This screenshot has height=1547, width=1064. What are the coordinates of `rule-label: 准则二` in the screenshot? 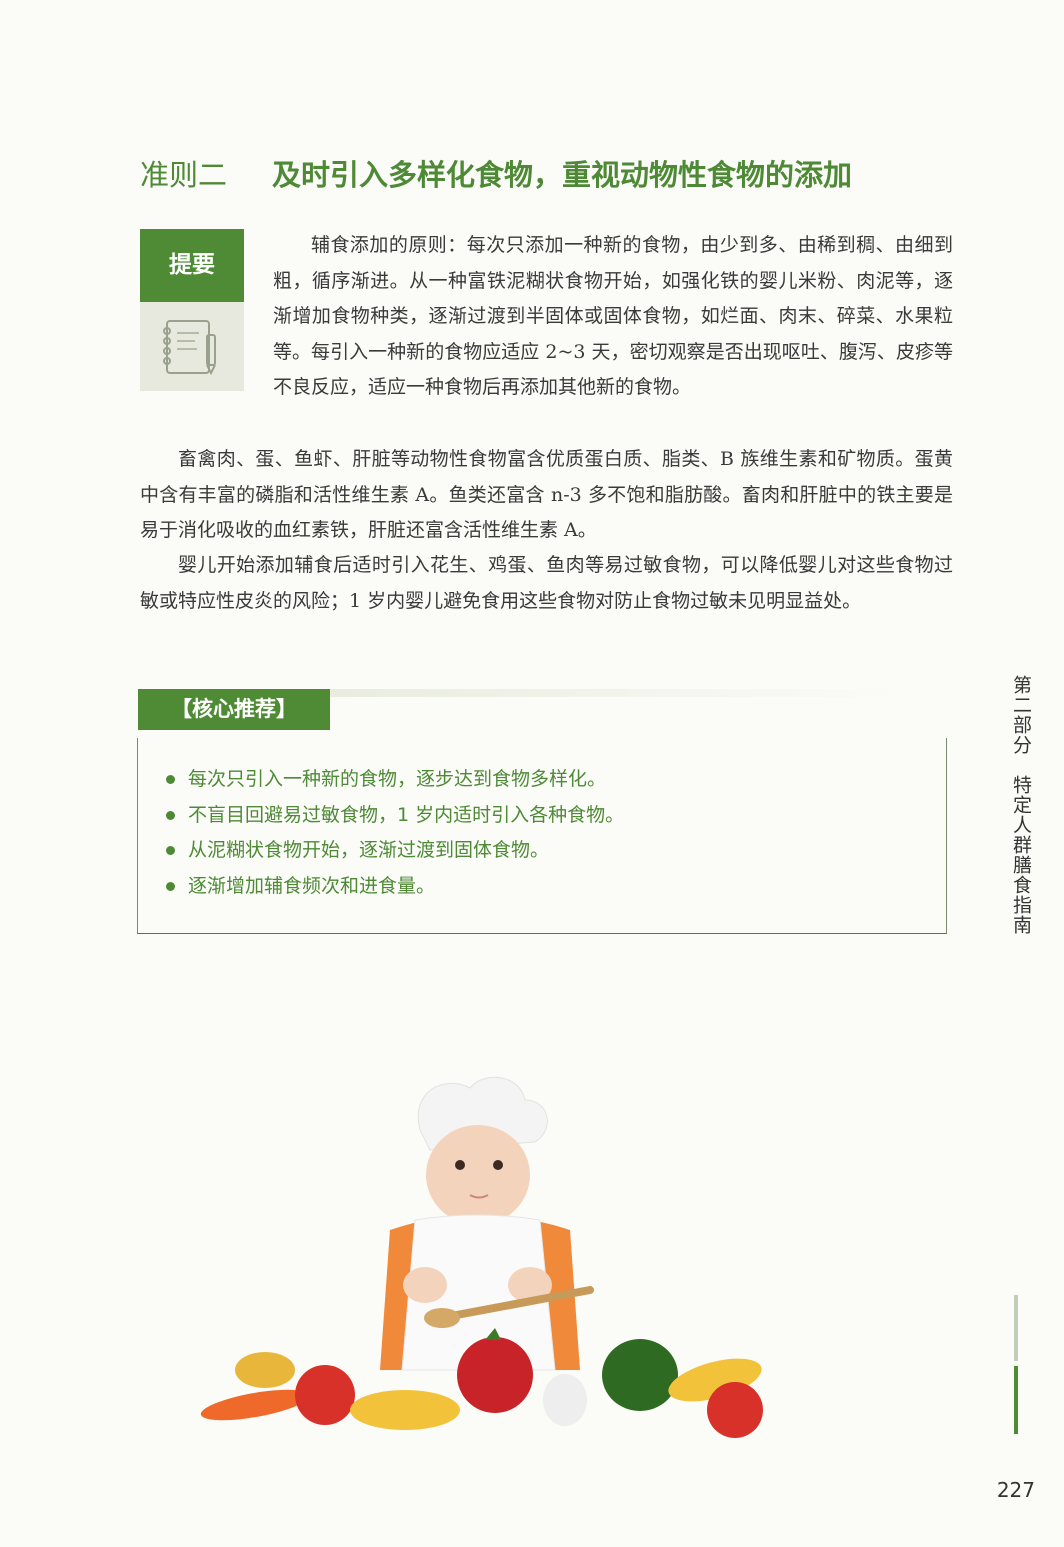 It's located at (184, 175).